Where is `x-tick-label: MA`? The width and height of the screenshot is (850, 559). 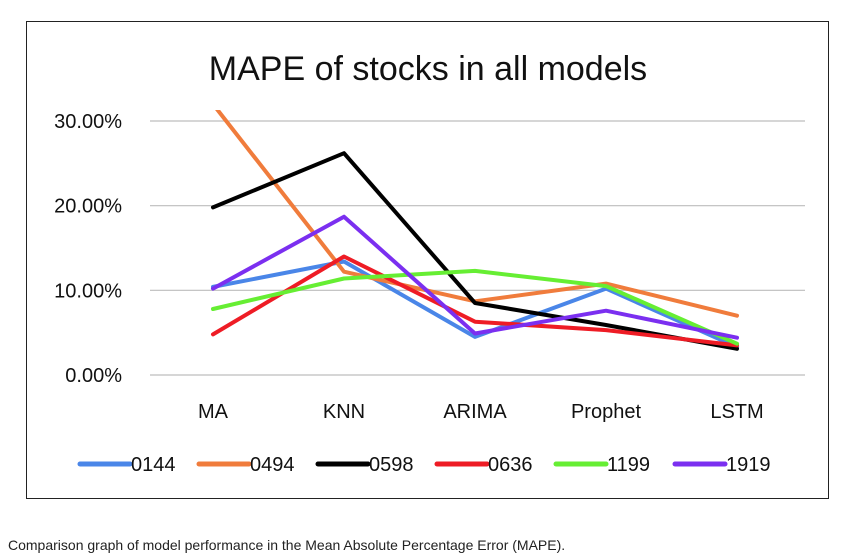 x-tick-label: MA is located at coordinates (213, 412).